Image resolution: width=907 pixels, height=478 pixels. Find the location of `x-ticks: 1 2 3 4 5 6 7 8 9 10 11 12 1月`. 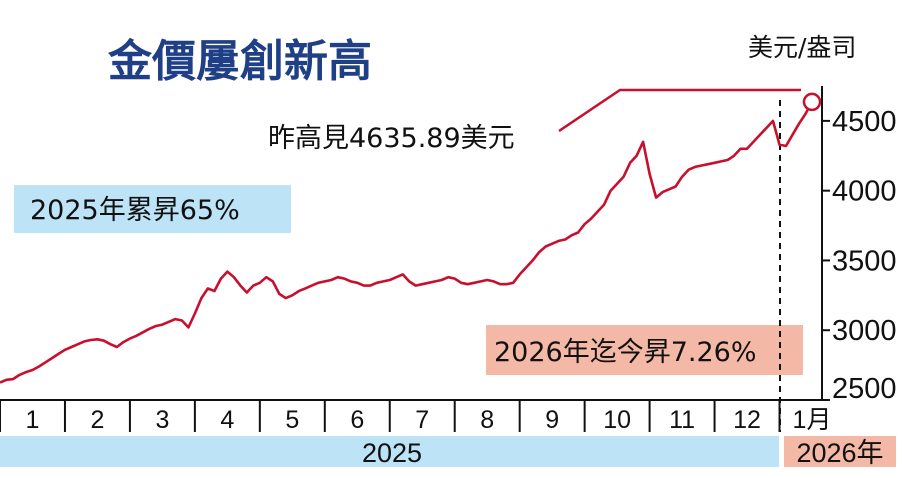

x-ticks: 1 2 3 4 5 6 7 8 9 10 11 12 1月 is located at coordinates (415, 417).